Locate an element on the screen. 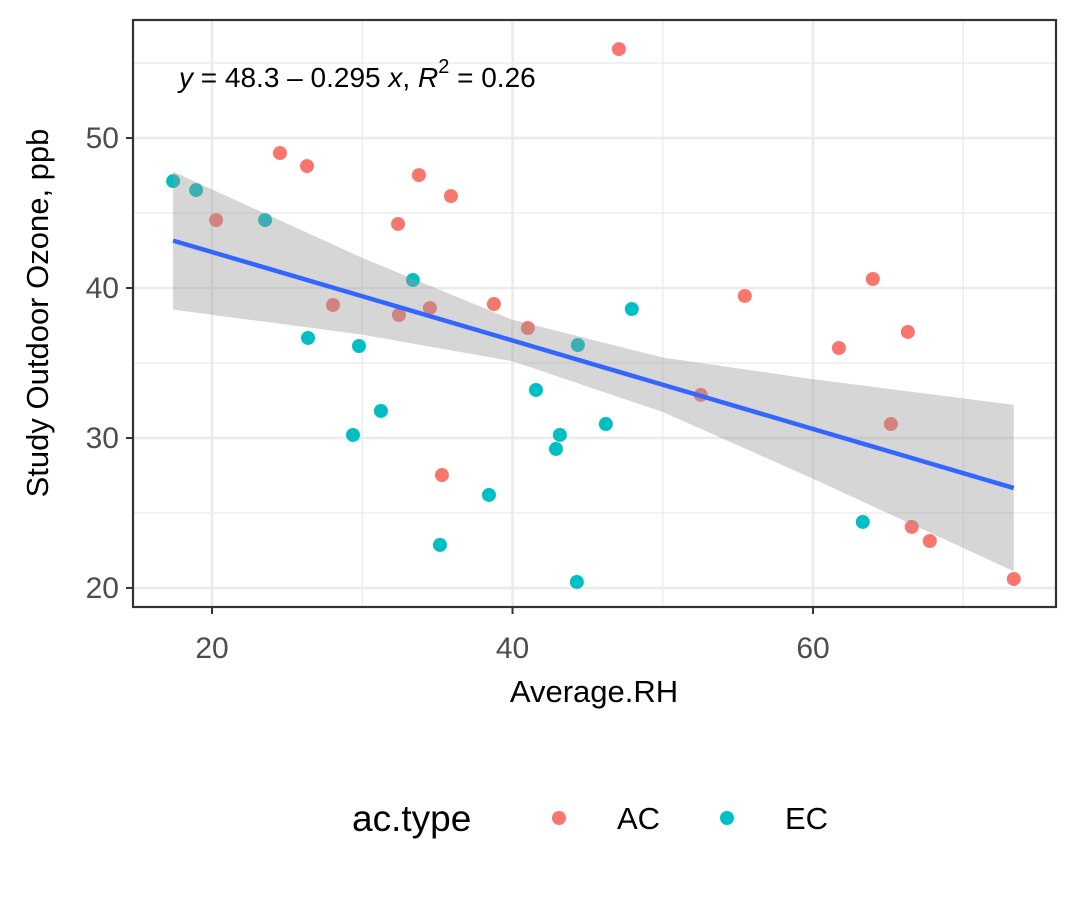 This screenshot has width=1080, height=905. legend-label: EC is located at coordinates (806, 818).